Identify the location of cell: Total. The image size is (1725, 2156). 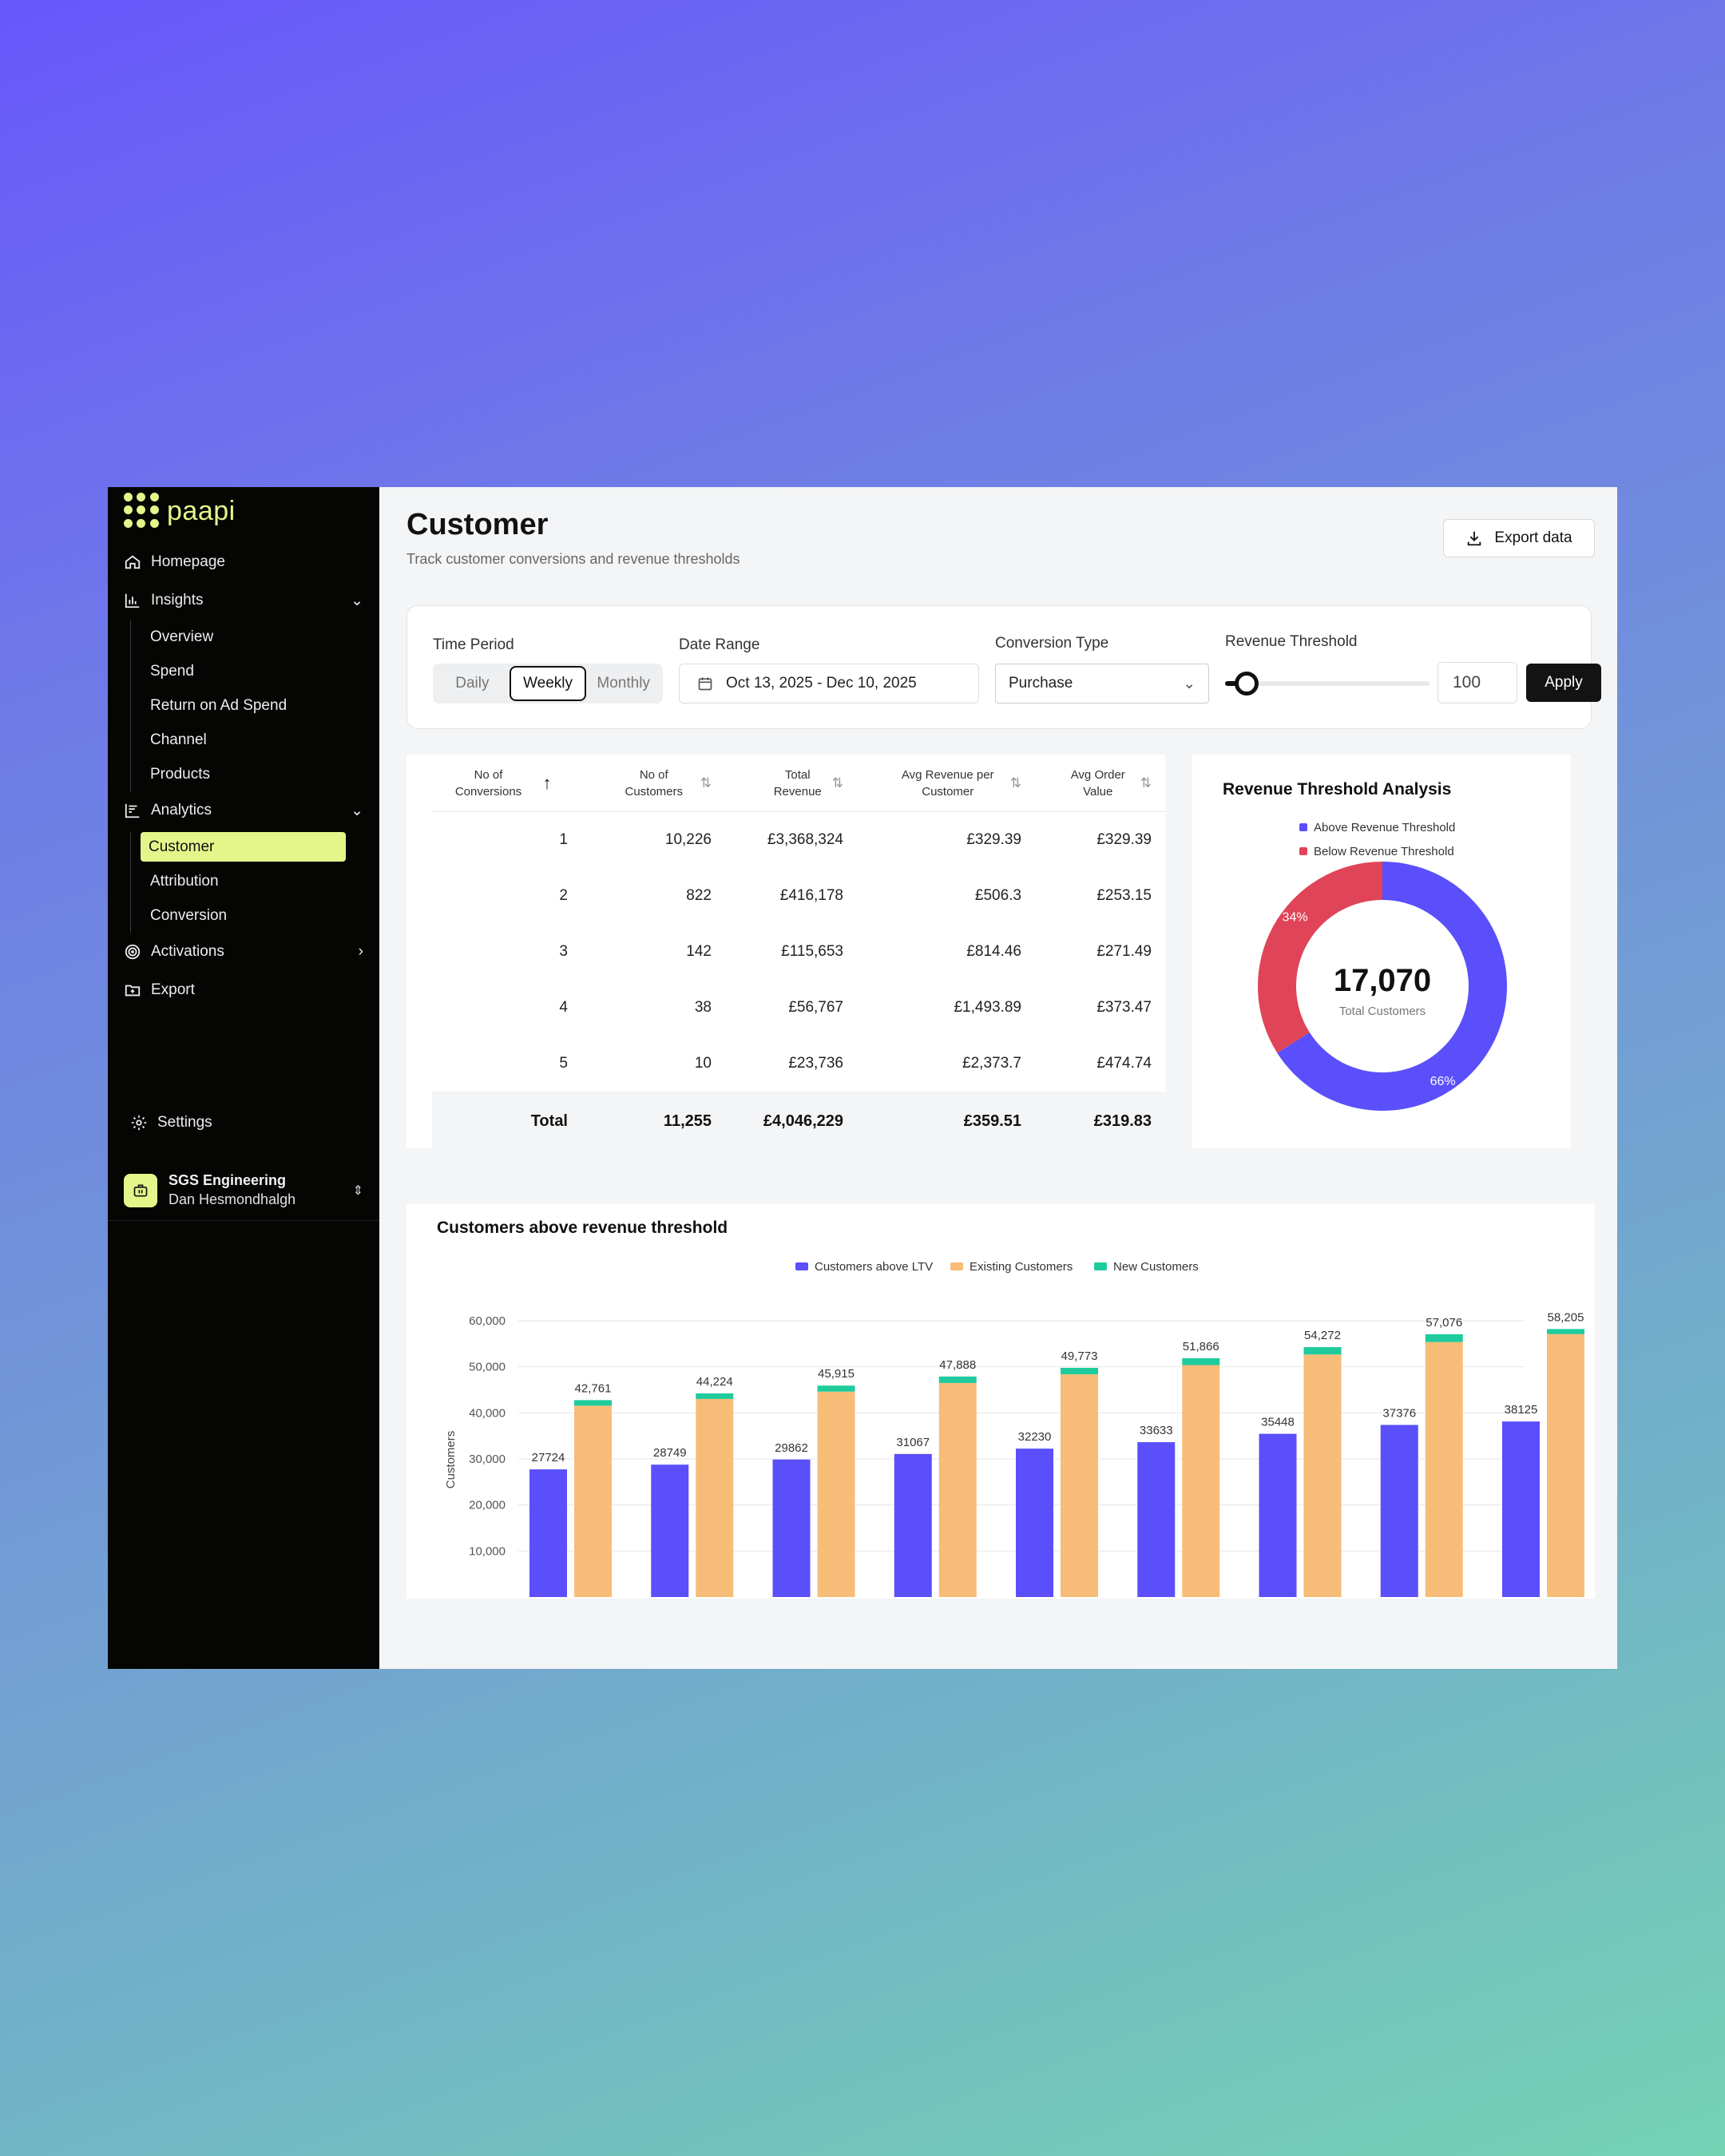
(549, 1121).